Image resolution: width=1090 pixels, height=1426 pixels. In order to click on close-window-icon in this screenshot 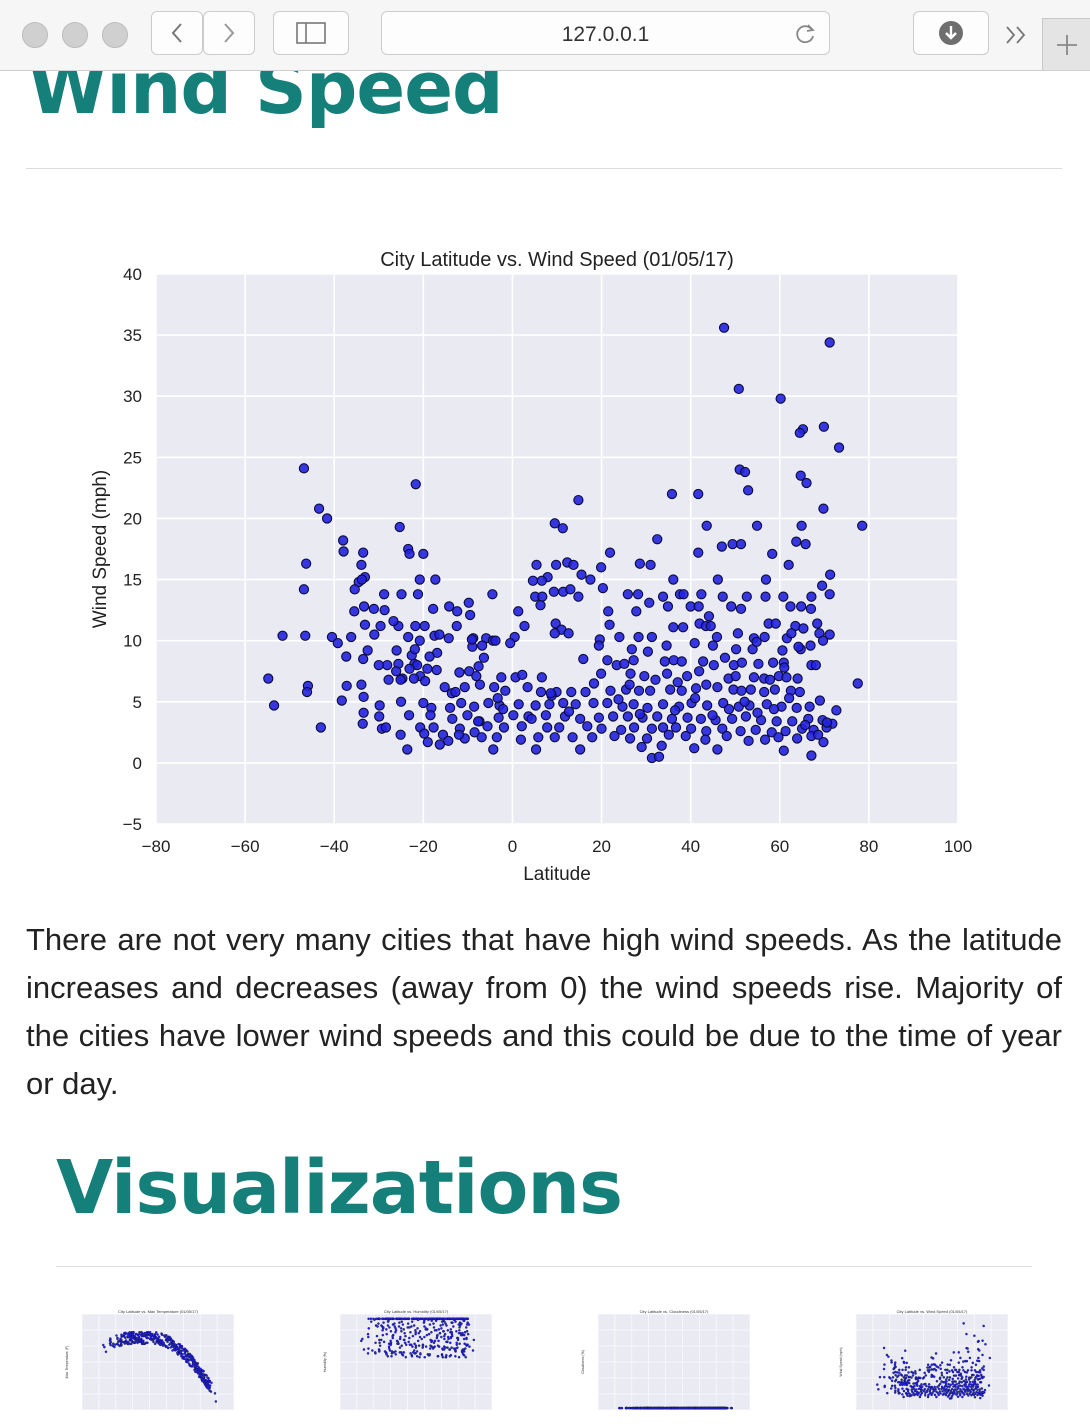, I will do `click(35, 35)`.